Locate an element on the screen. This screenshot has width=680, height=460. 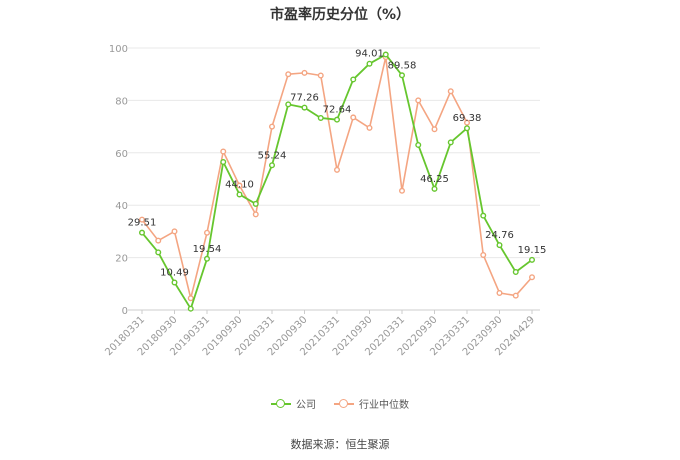
chart-legend: 公司 行业中位数 is located at coordinates (340, 403).